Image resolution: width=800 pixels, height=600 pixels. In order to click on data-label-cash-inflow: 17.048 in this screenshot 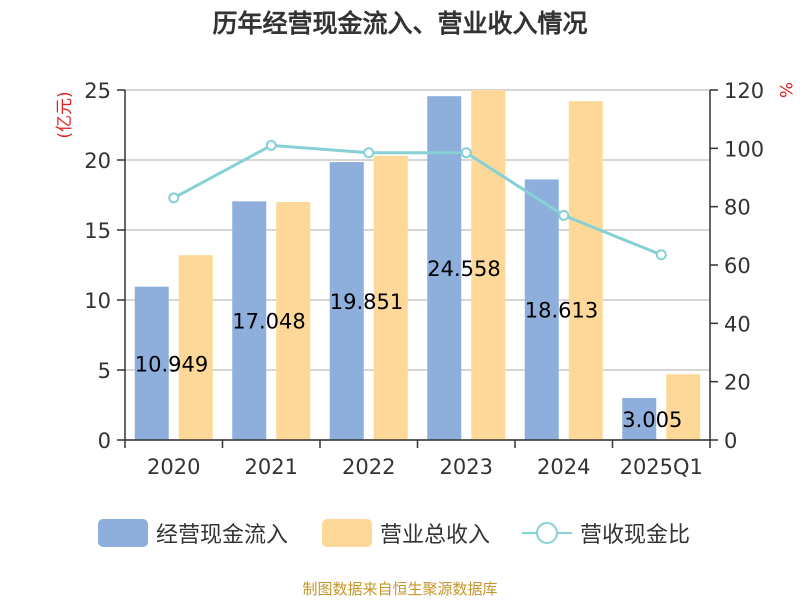, I will do `click(268, 322)`.